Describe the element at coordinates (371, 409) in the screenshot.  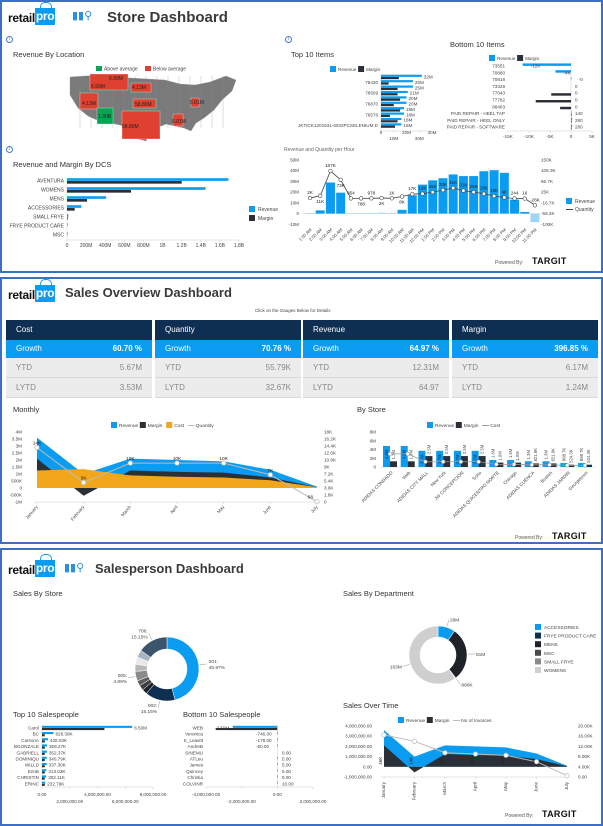
I see `by-store-title: By Store` at that location.